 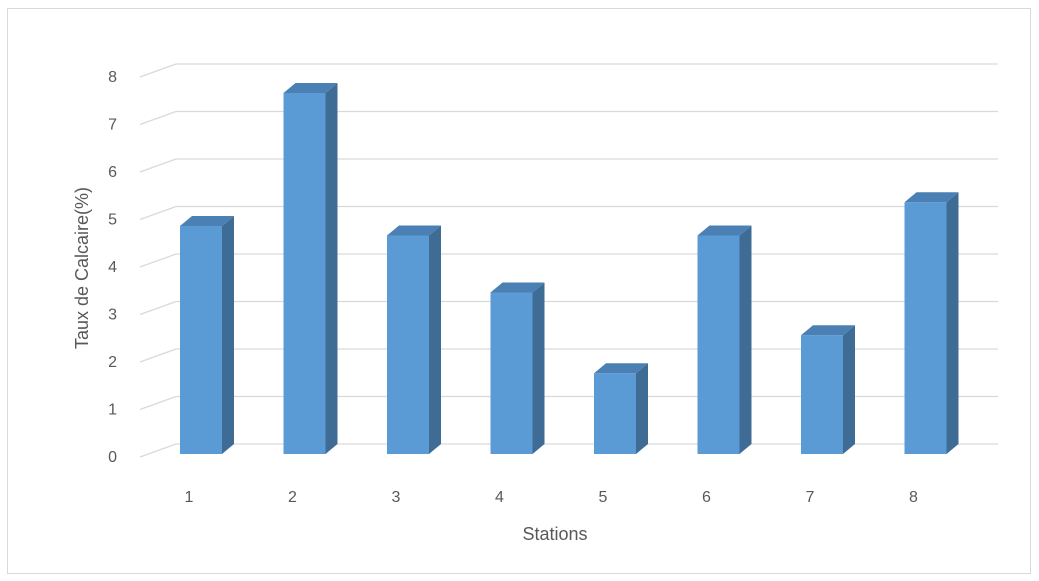 What do you see at coordinates (112, 172) in the screenshot?
I see `y-tick-label: 6` at bounding box center [112, 172].